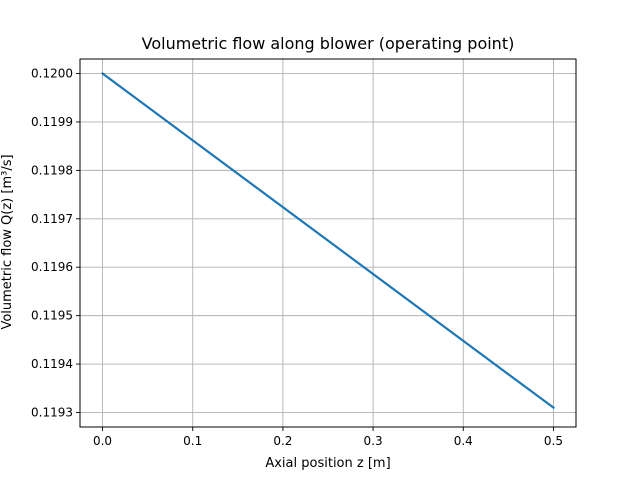 The width and height of the screenshot is (640, 480). Describe the element at coordinates (192, 441) in the screenshot. I see `x-tick-label: 0.1` at that location.